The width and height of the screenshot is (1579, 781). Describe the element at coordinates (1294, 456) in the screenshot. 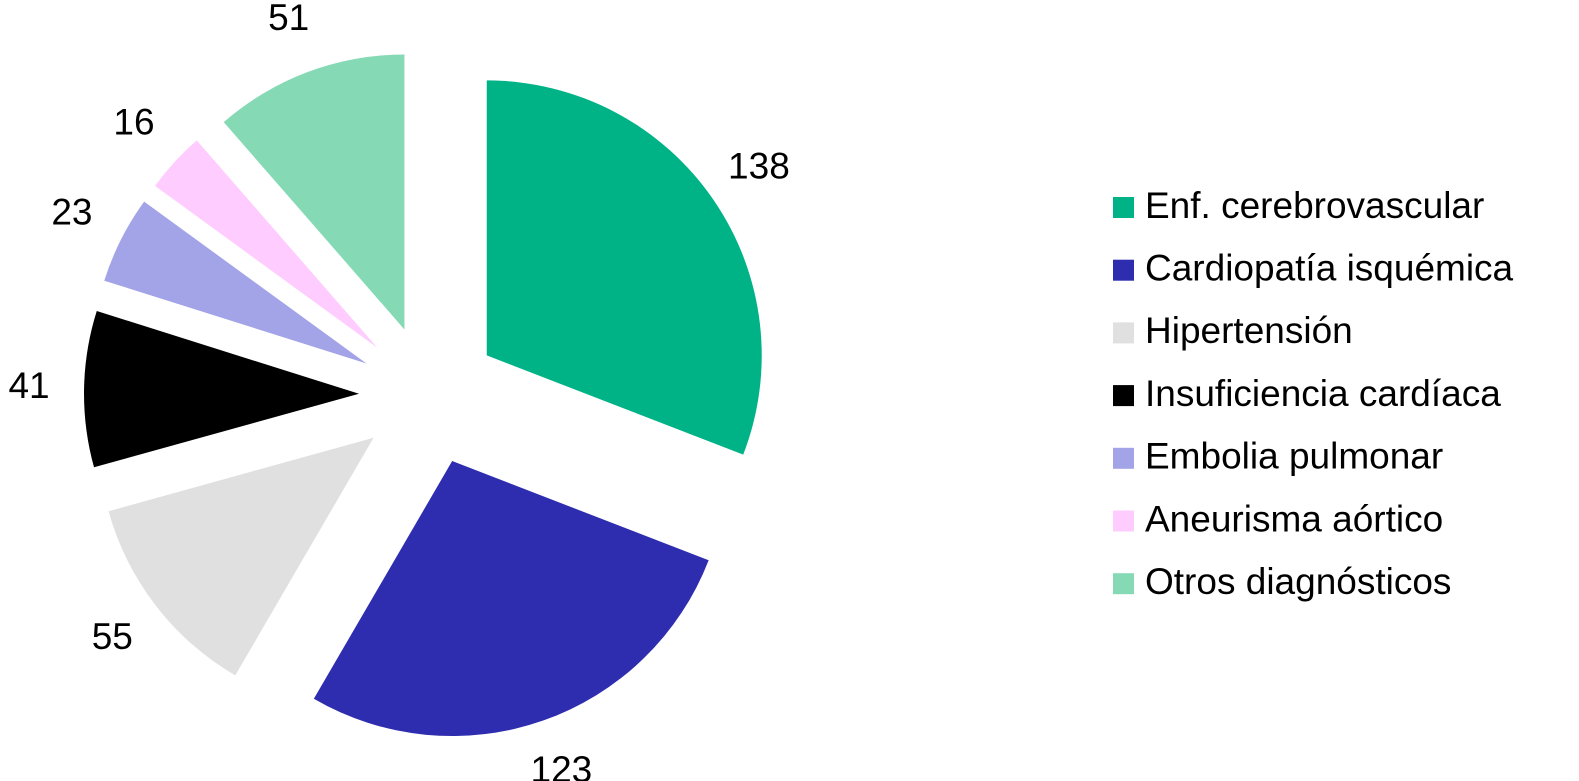

I see `legend-label: Embolia pulmonar` at that location.